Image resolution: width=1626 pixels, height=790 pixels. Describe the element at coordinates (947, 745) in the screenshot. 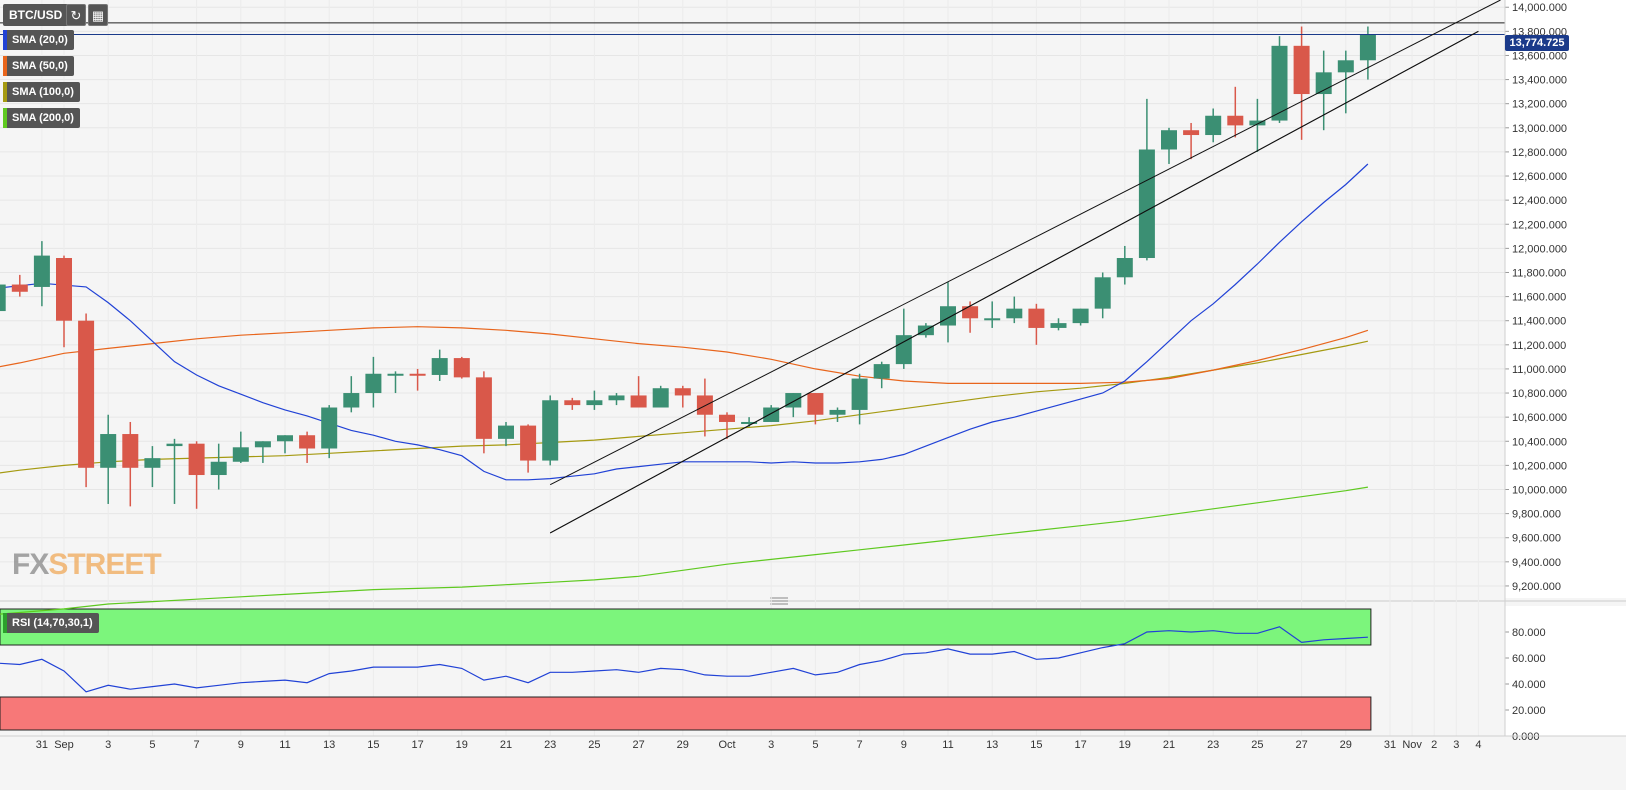

I see `time-tick-label: 11` at that location.